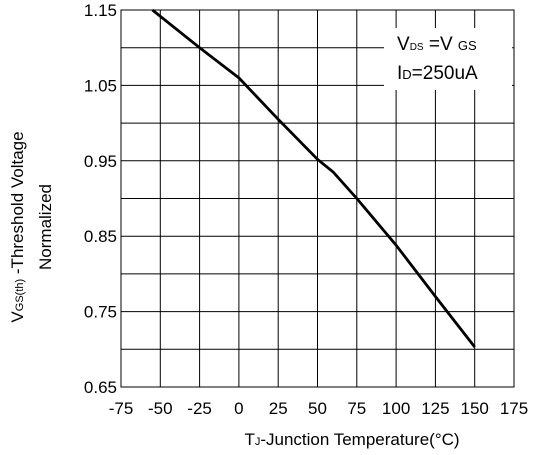 The image size is (545, 455). What do you see at coordinates (17, 204) in the screenshot?
I see `y-title-rest: -Threshold Voltage` at bounding box center [17, 204].